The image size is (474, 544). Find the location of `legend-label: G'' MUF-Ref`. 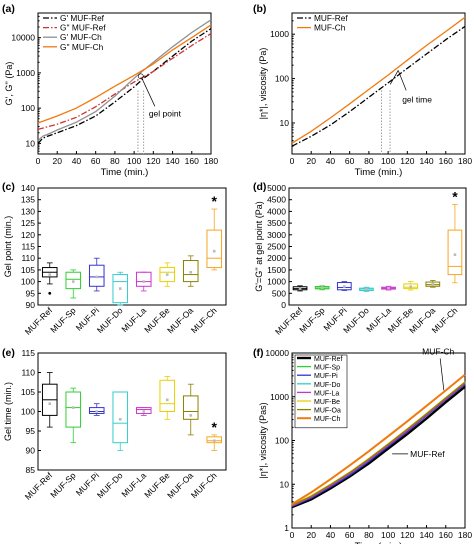

legend-label: G'' MUF-Ref is located at coordinates (83, 28).